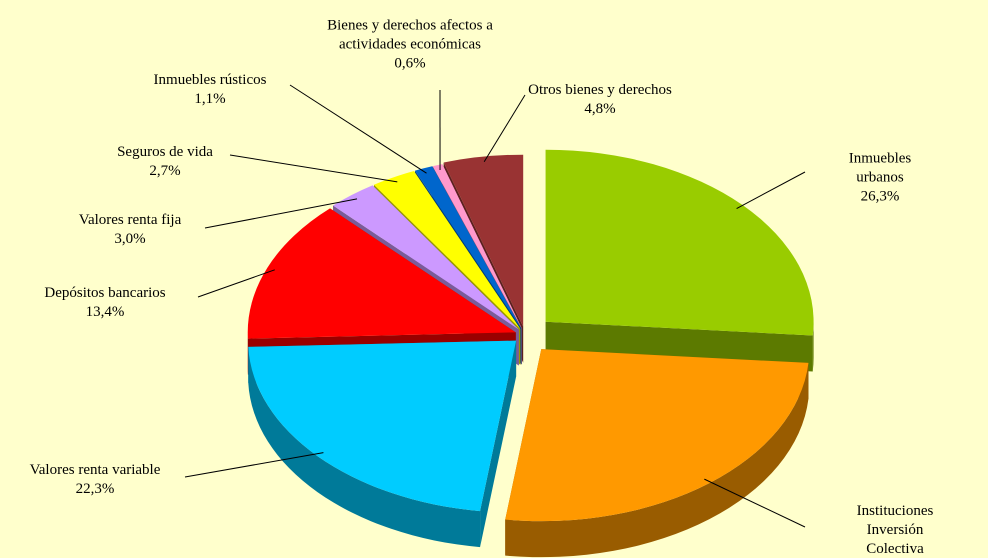 Image resolution: width=988 pixels, height=558 pixels. I want to click on slice-label: Depósitos bancarios 13,4%, so click(104, 303).